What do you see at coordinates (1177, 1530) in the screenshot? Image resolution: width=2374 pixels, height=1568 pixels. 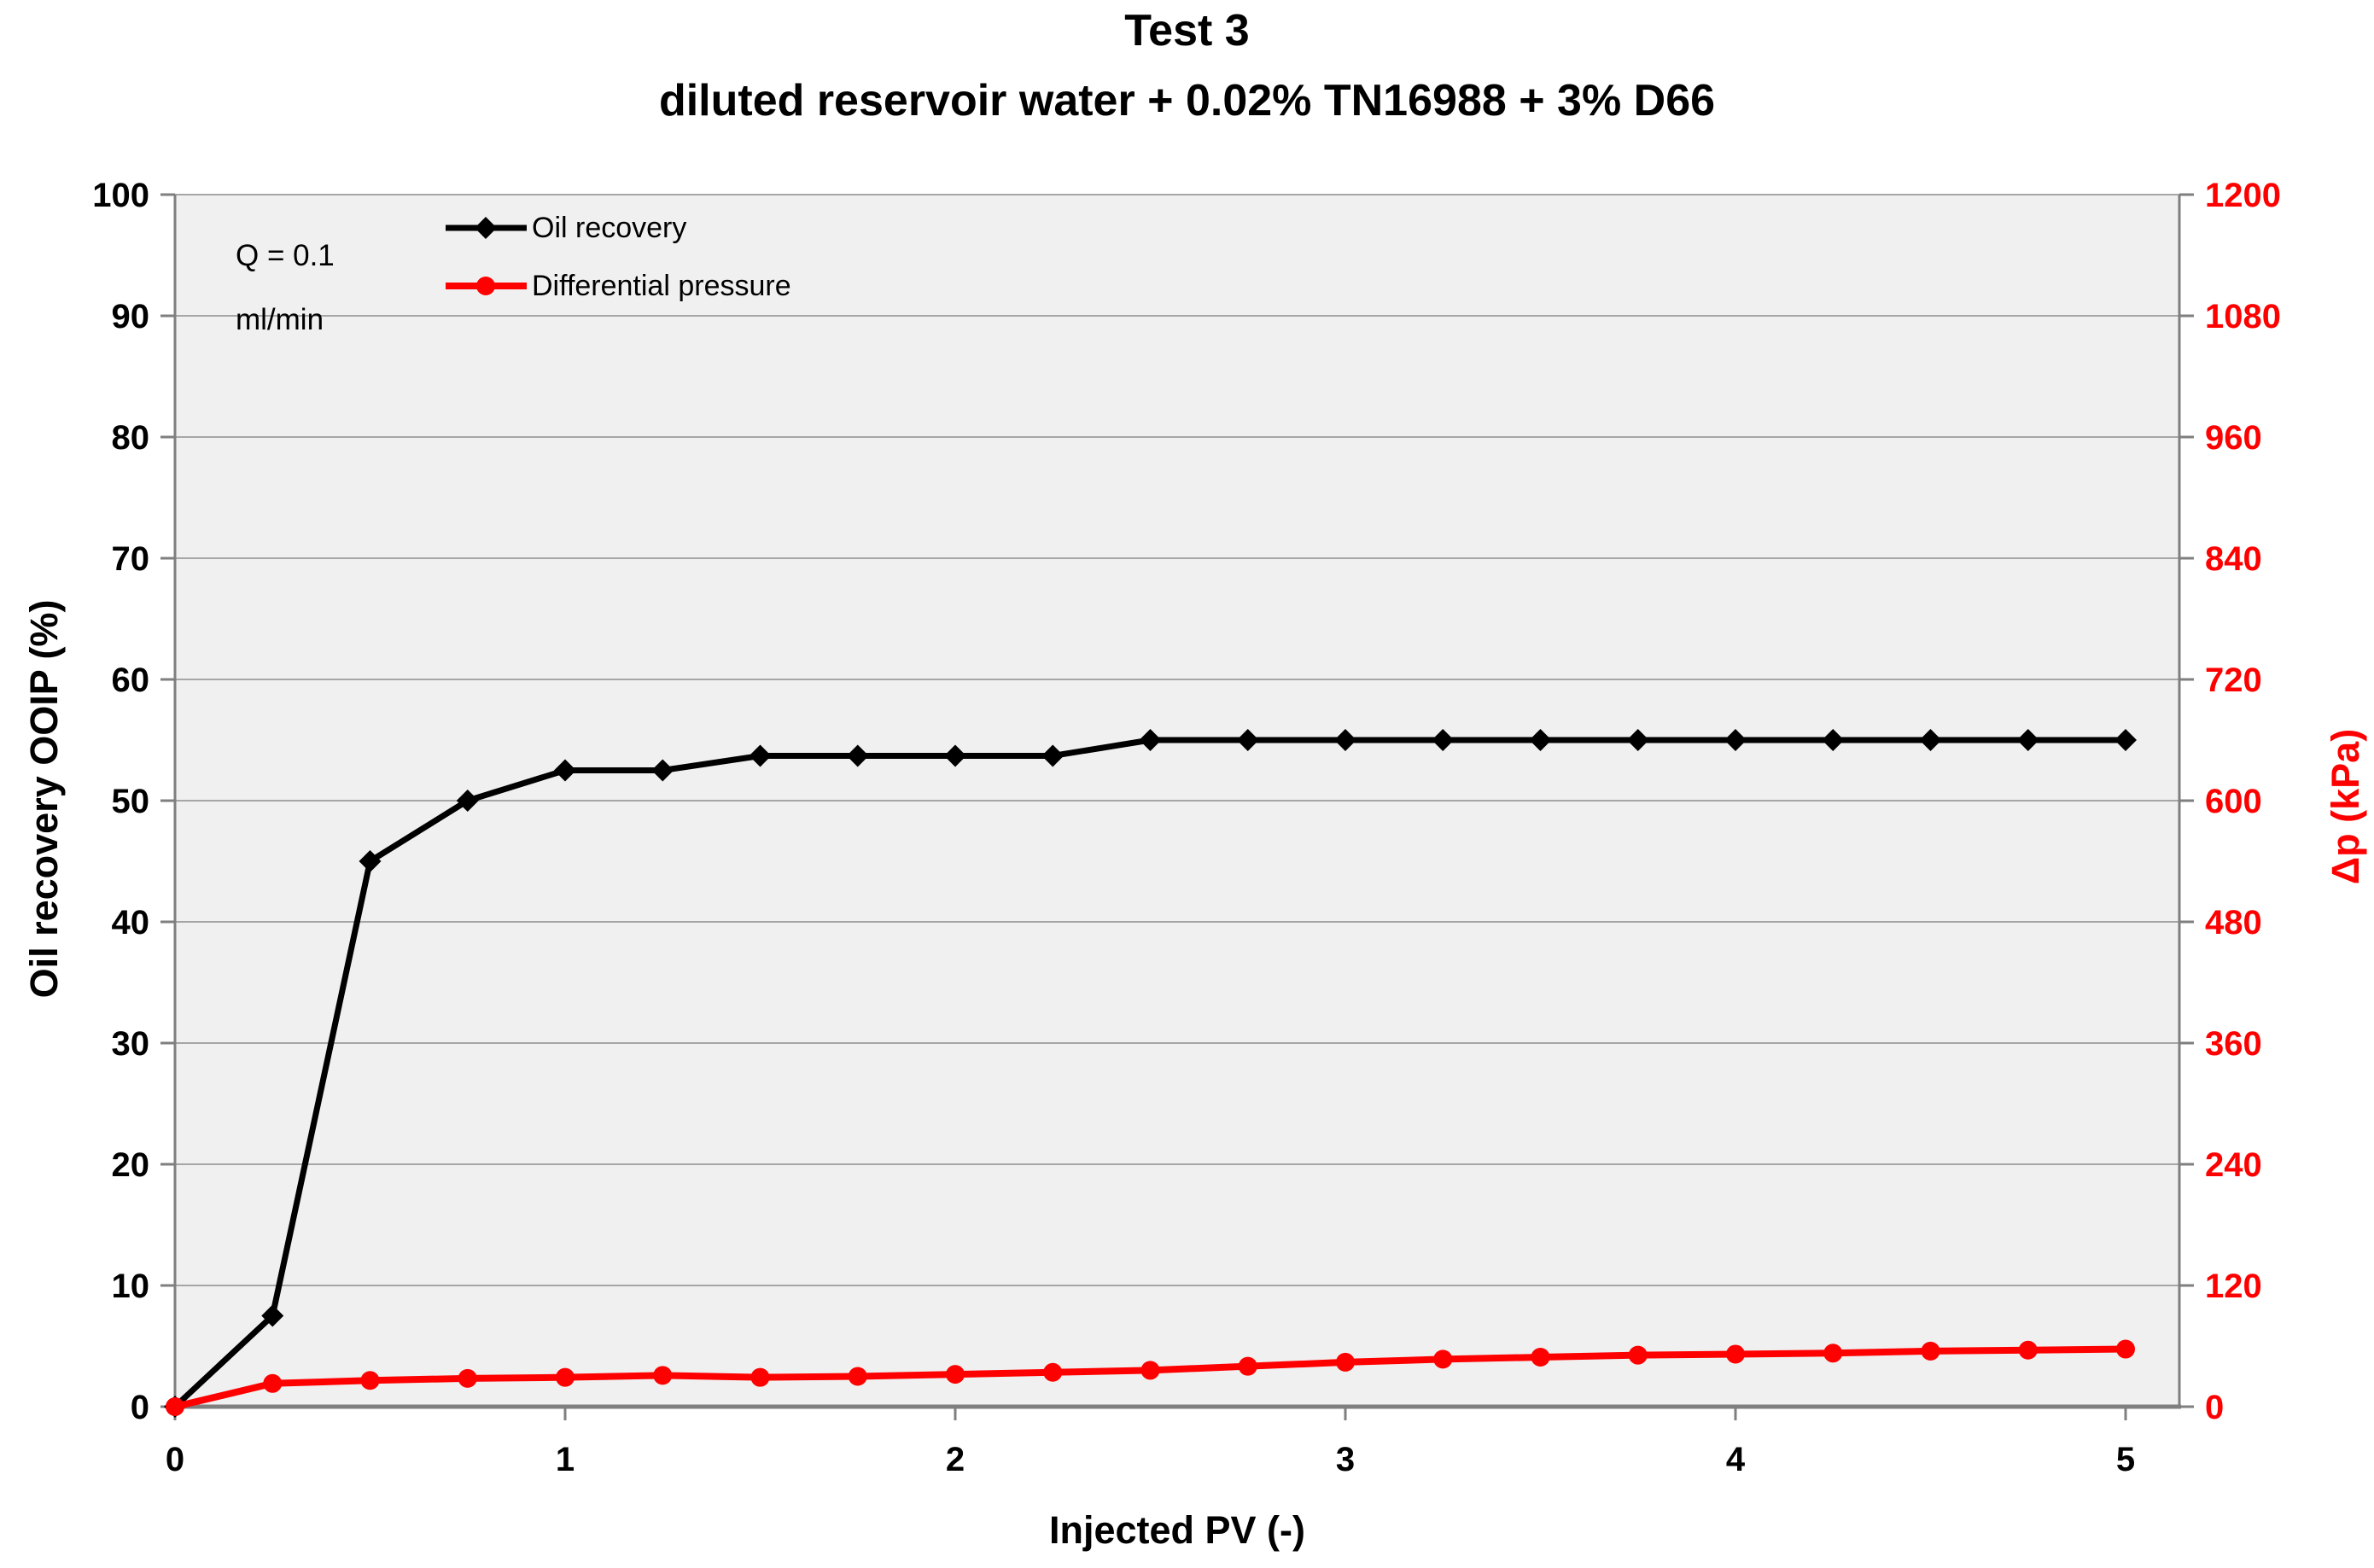 I see `x-axis-title: Injected PV (-)` at bounding box center [1177, 1530].